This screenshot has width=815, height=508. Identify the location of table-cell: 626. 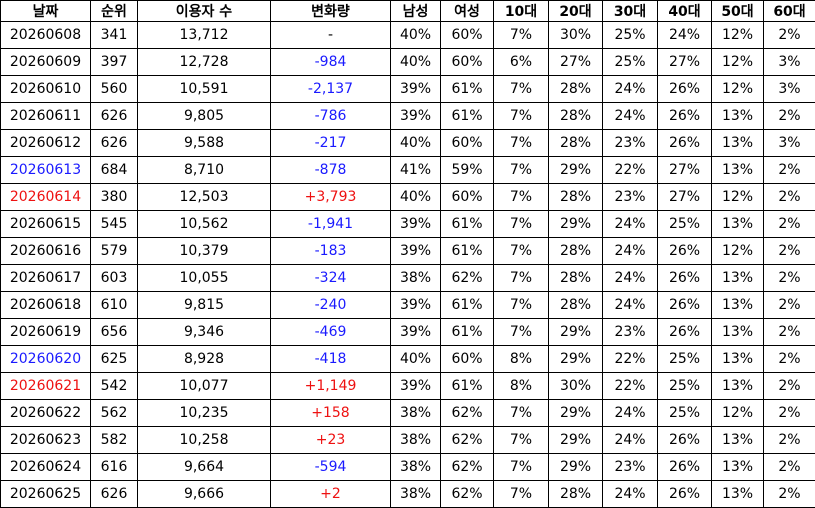
(114, 116).